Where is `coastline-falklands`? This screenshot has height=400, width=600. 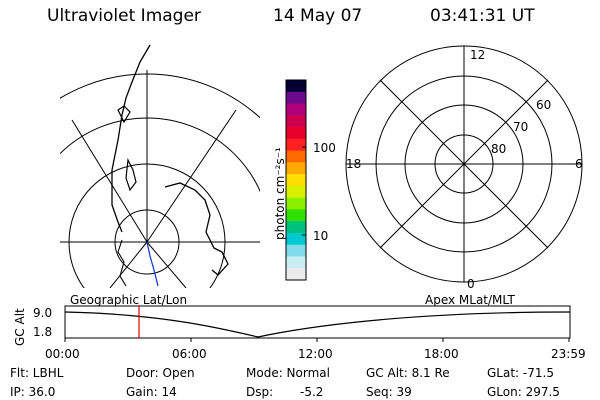 coastline-falklands is located at coordinates (124, 114).